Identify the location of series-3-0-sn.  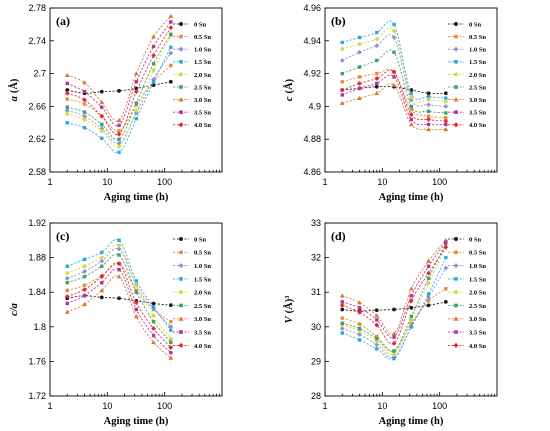
(119, 317).